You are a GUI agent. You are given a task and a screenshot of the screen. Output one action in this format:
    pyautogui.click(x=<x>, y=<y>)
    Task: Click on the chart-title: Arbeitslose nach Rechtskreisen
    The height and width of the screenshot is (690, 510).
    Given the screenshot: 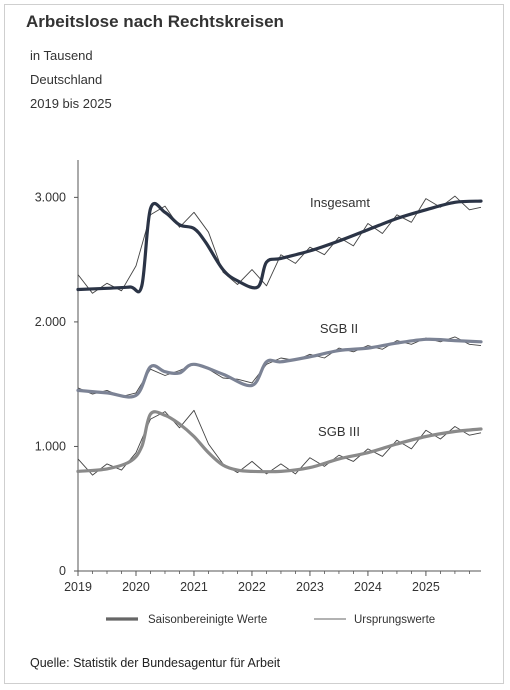 What is the action you would take?
    pyautogui.click(x=155, y=21)
    